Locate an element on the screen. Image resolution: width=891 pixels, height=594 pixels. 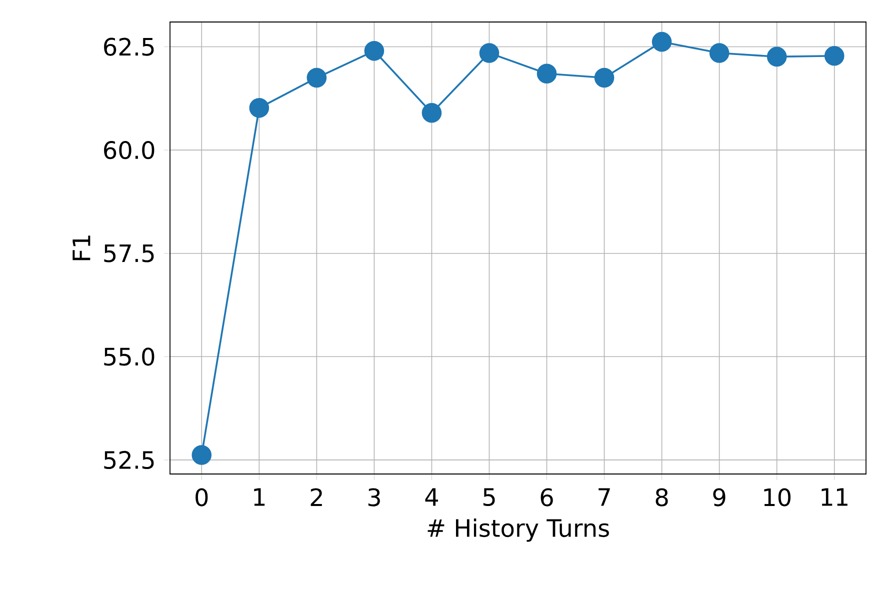
y-tick-label: 62.5 is located at coordinates (129, 47).